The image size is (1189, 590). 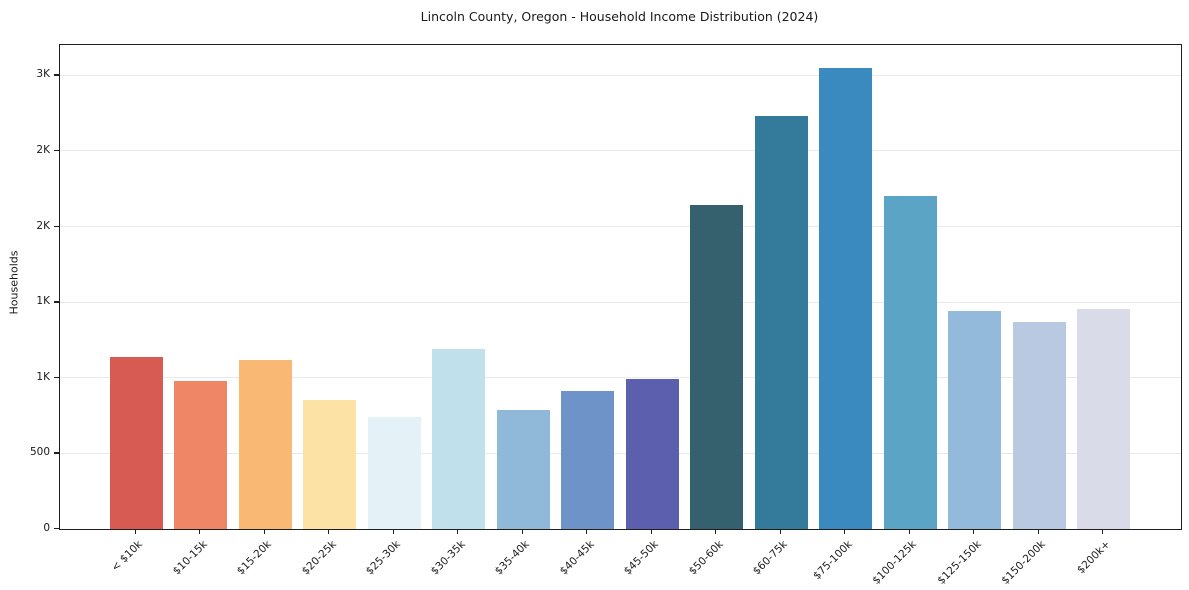 What do you see at coordinates (641, 558) in the screenshot?
I see `x-tick-label: $45-50k` at bounding box center [641, 558].